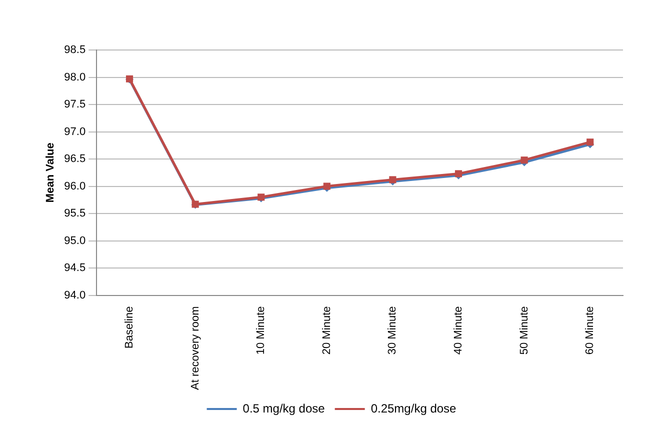 The height and width of the screenshot is (433, 661). What do you see at coordinates (75, 295) in the screenshot?
I see `y-tick-label: 94.0` at bounding box center [75, 295].